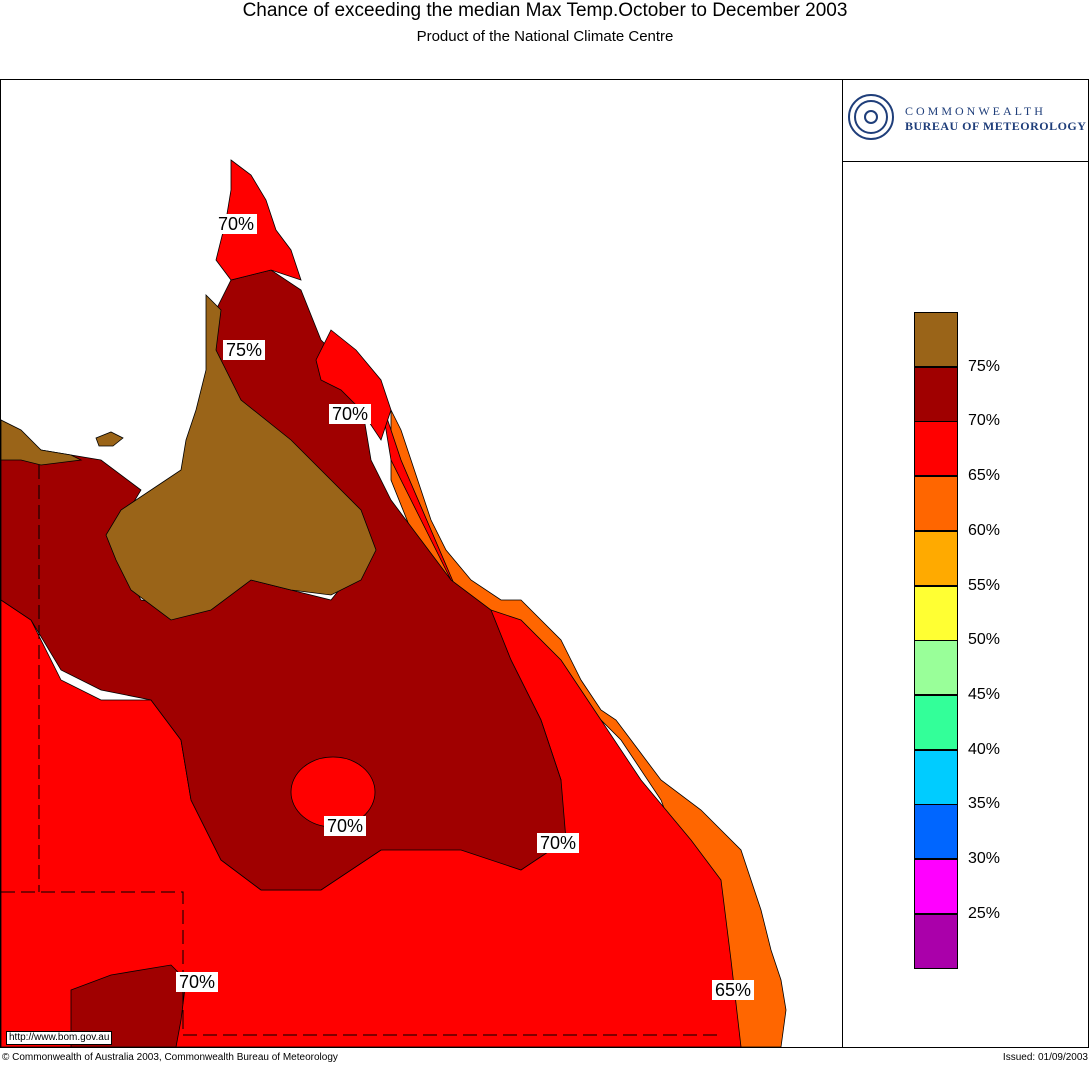 The height and width of the screenshot is (1066, 1090). I want to click on legend-label: 70%, so click(984, 421).